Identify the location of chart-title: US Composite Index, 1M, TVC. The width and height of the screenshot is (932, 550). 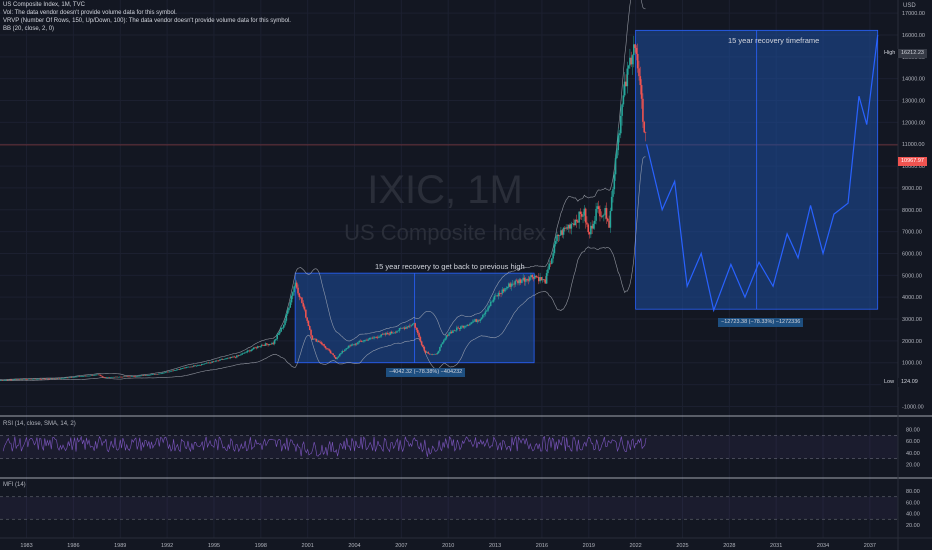
(44, 5).